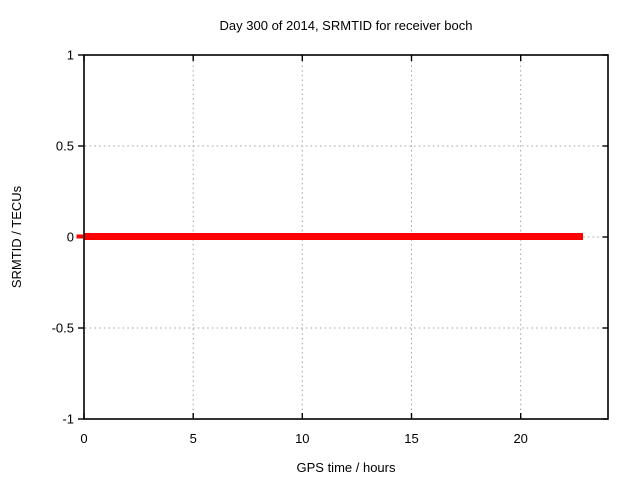  I want to click on x-tick-label-10: 10, so click(302, 438).